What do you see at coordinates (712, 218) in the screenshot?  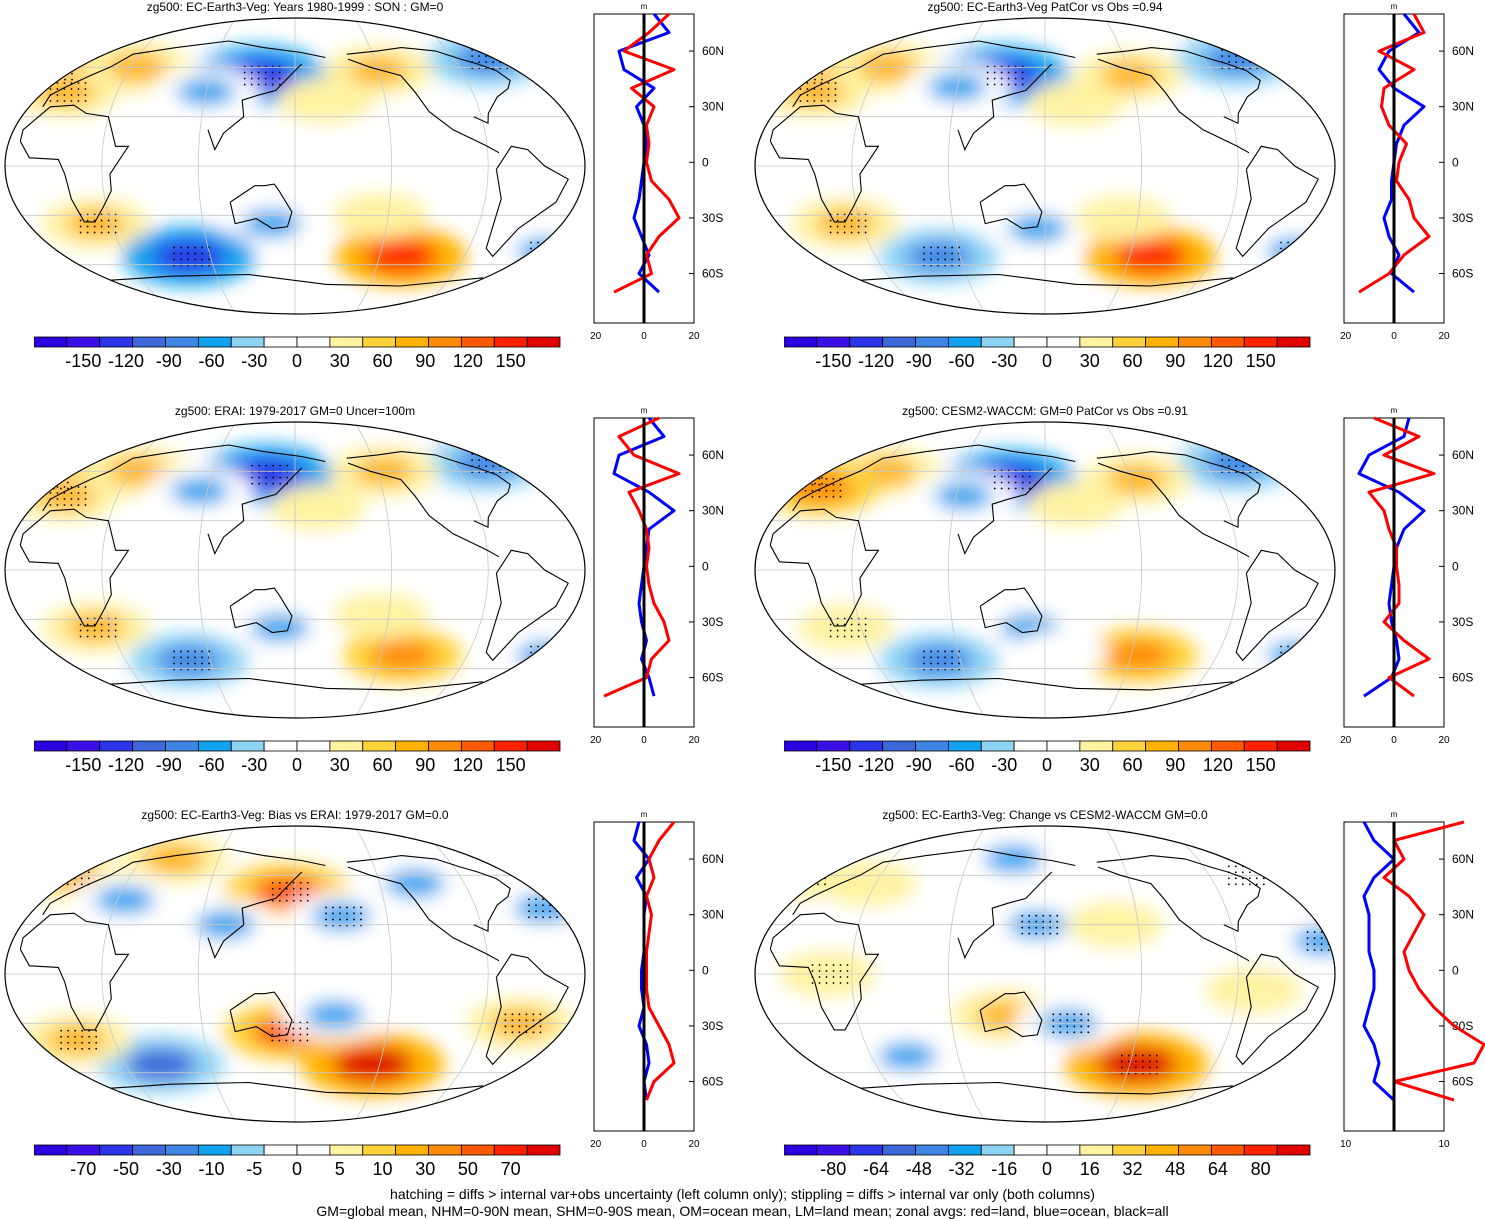 I see `profile-y-tick-label: 30S` at bounding box center [712, 218].